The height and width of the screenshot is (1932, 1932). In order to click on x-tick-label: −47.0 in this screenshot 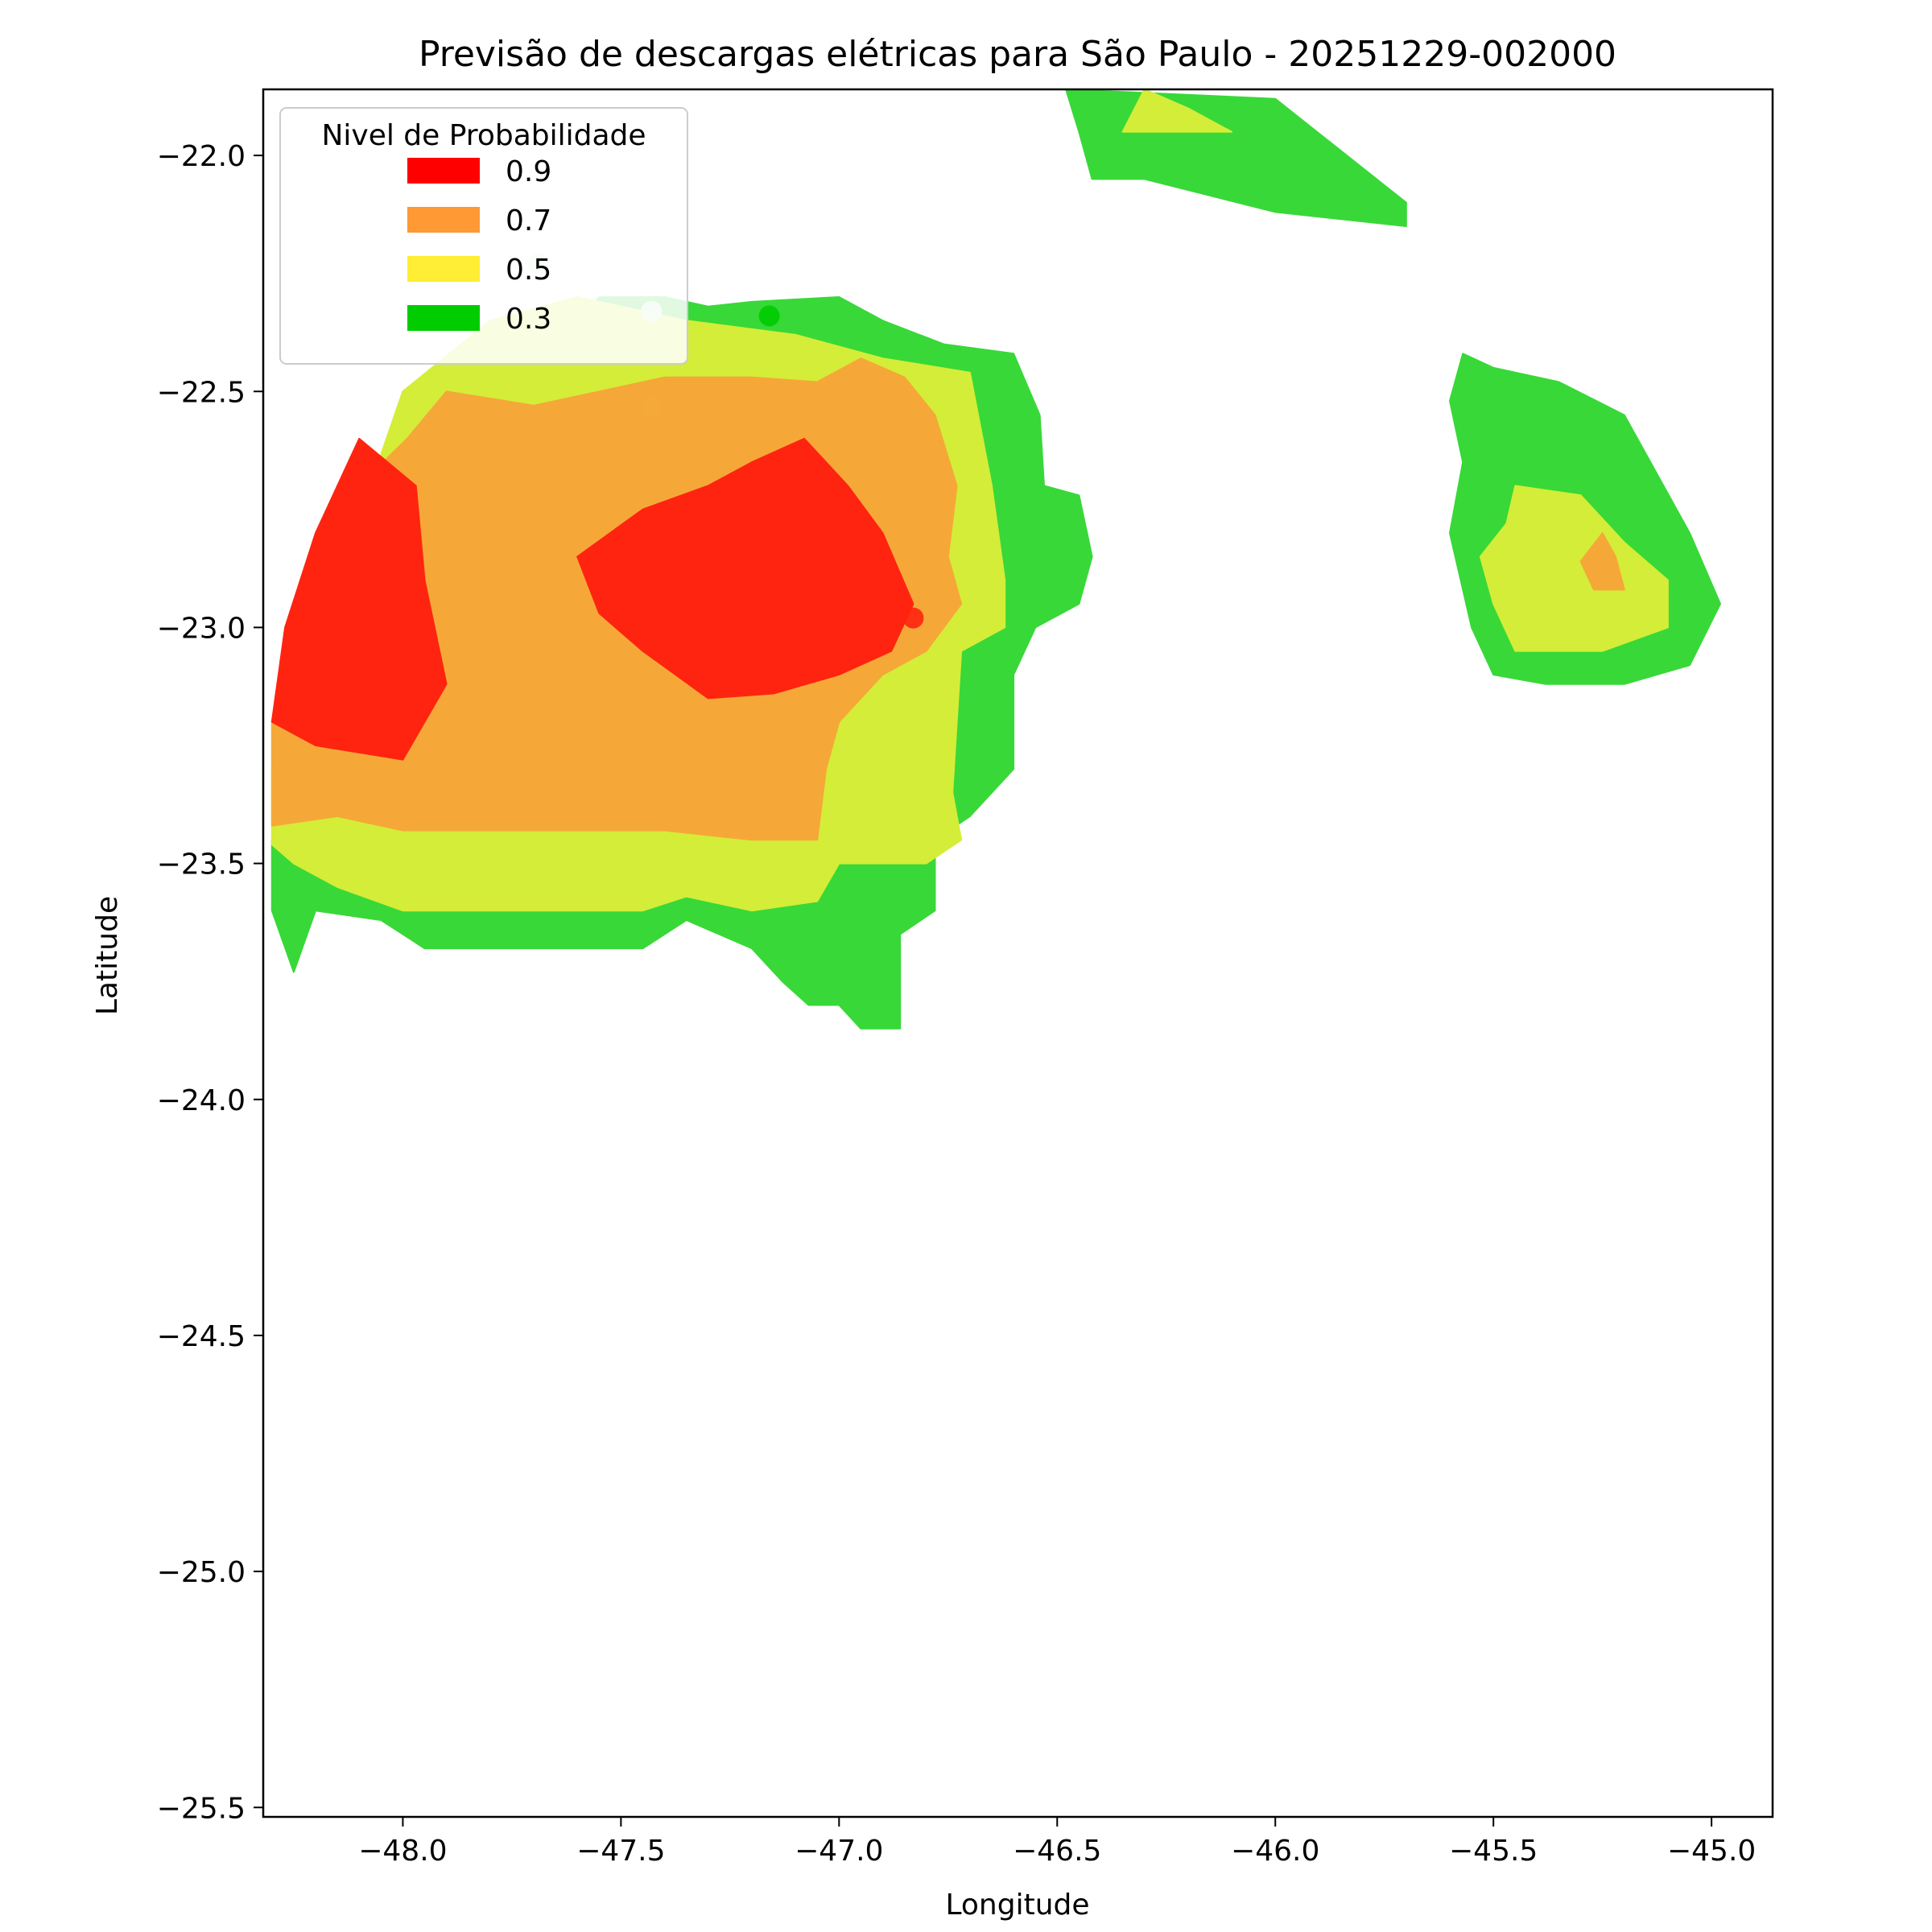, I will do `click(839, 1851)`.